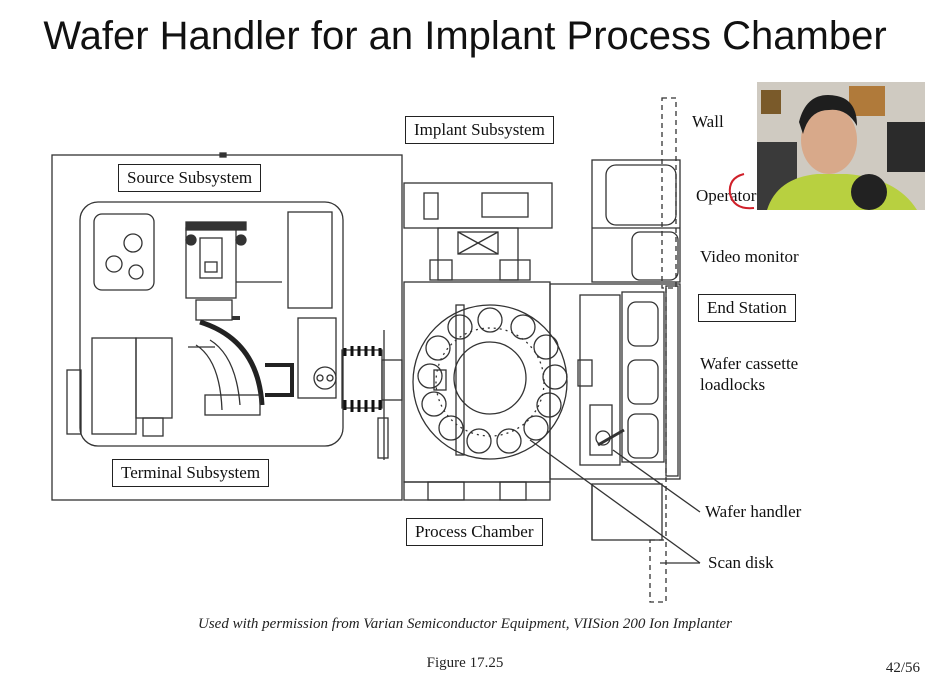 The width and height of the screenshot is (930, 696). What do you see at coordinates (741, 563) in the screenshot?
I see `label-scan-disk: Scan disk` at bounding box center [741, 563].